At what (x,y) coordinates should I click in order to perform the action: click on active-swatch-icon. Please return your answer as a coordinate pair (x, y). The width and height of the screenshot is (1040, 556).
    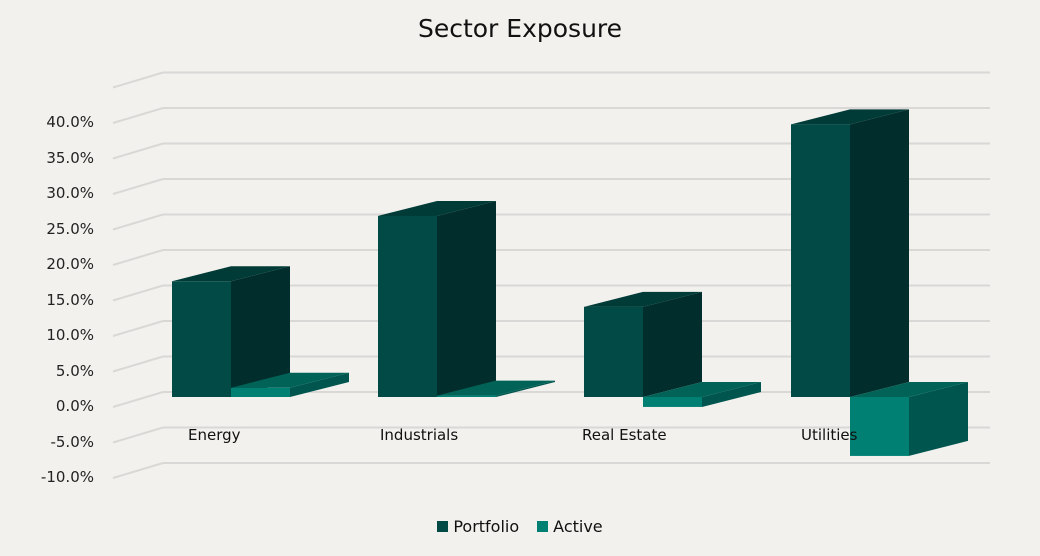
    Looking at the image, I should click on (543, 526).